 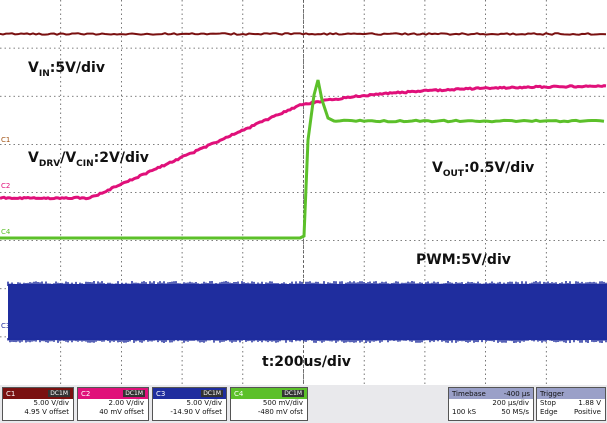 What do you see at coordinates (5, 186) in the screenshot?
I see `c2-marker: C2` at bounding box center [5, 186].